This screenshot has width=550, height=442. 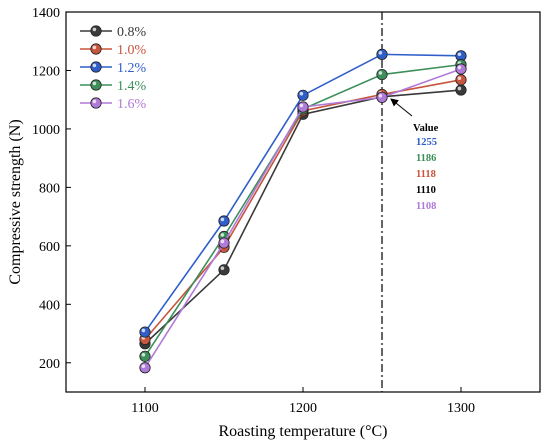 I want to click on annotation-value: 1186, so click(x=426, y=158).